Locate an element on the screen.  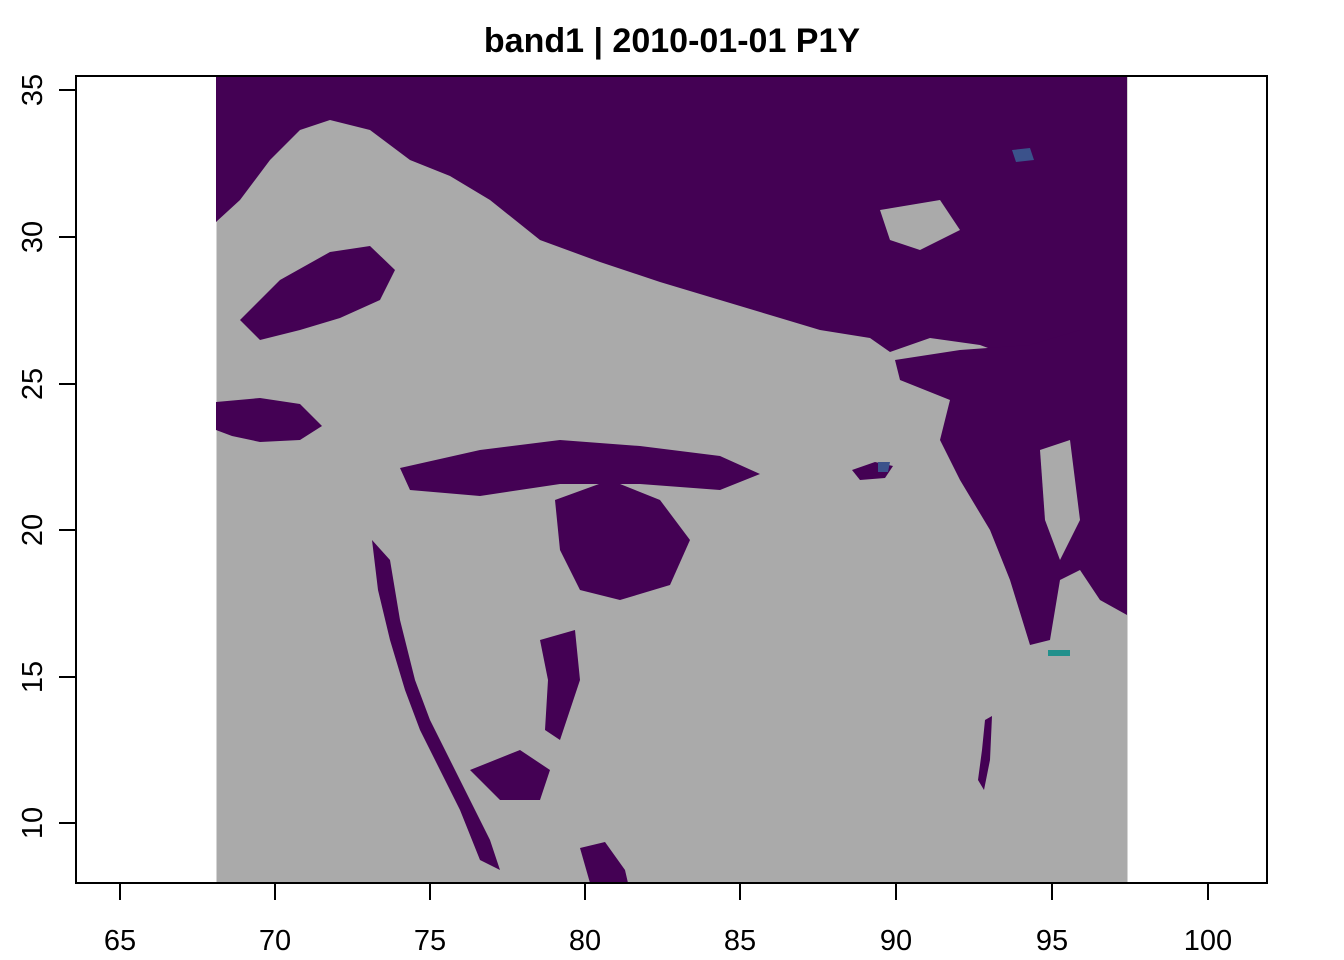
x-tick: 90 is located at coordinates (896, 920).